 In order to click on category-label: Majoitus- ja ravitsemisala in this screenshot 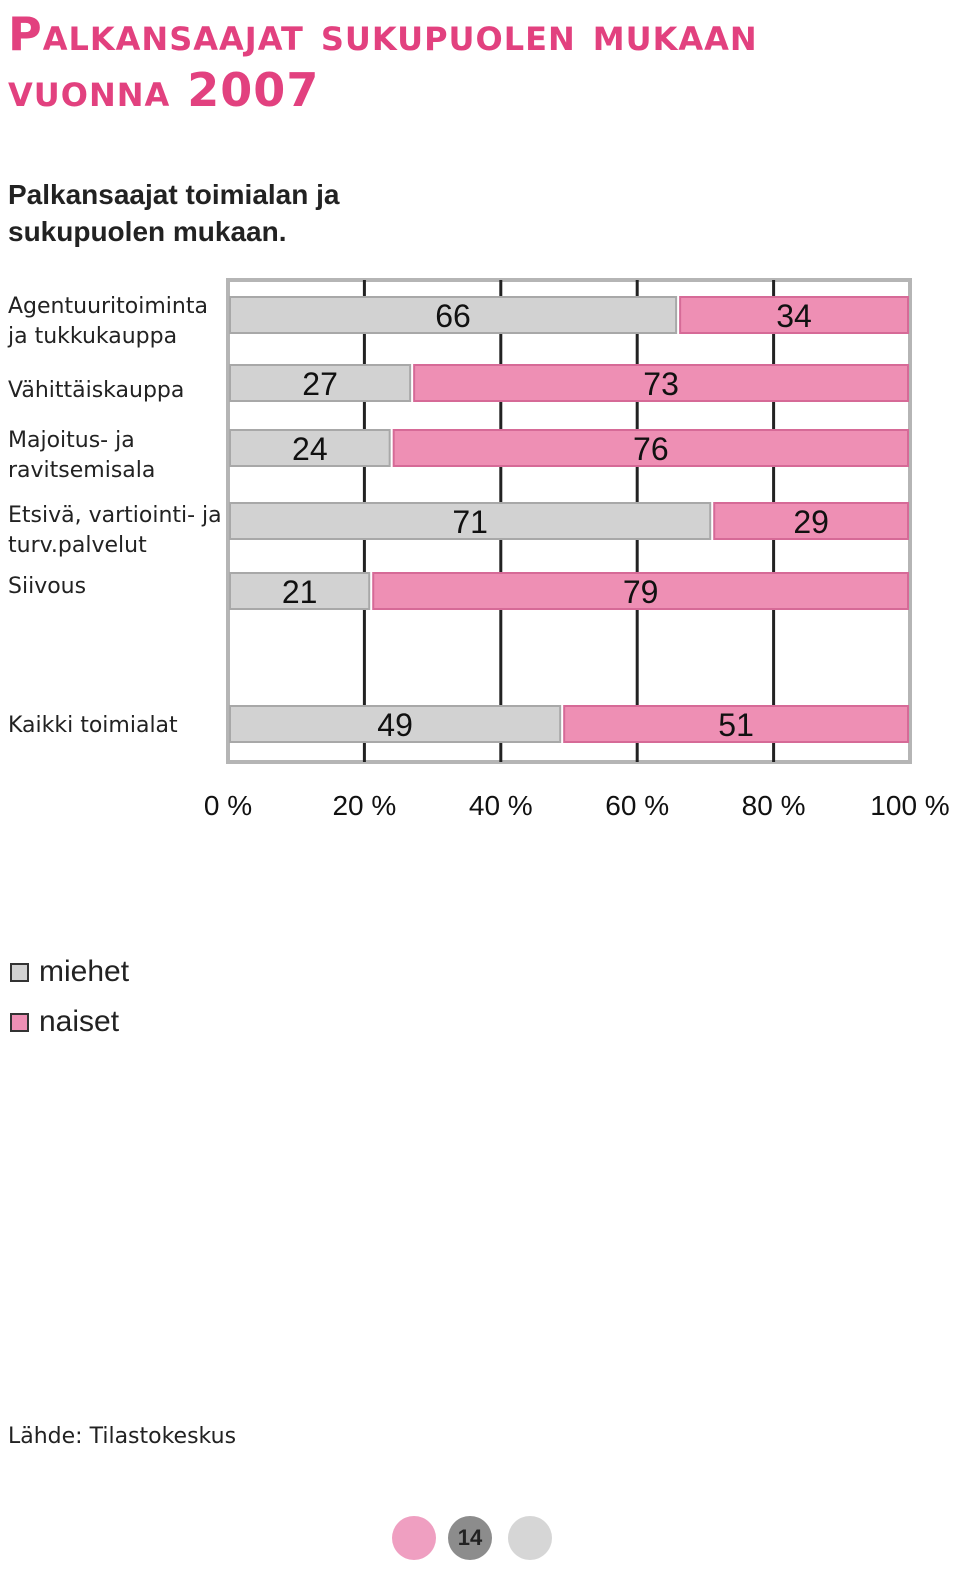, I will do `click(82, 455)`.